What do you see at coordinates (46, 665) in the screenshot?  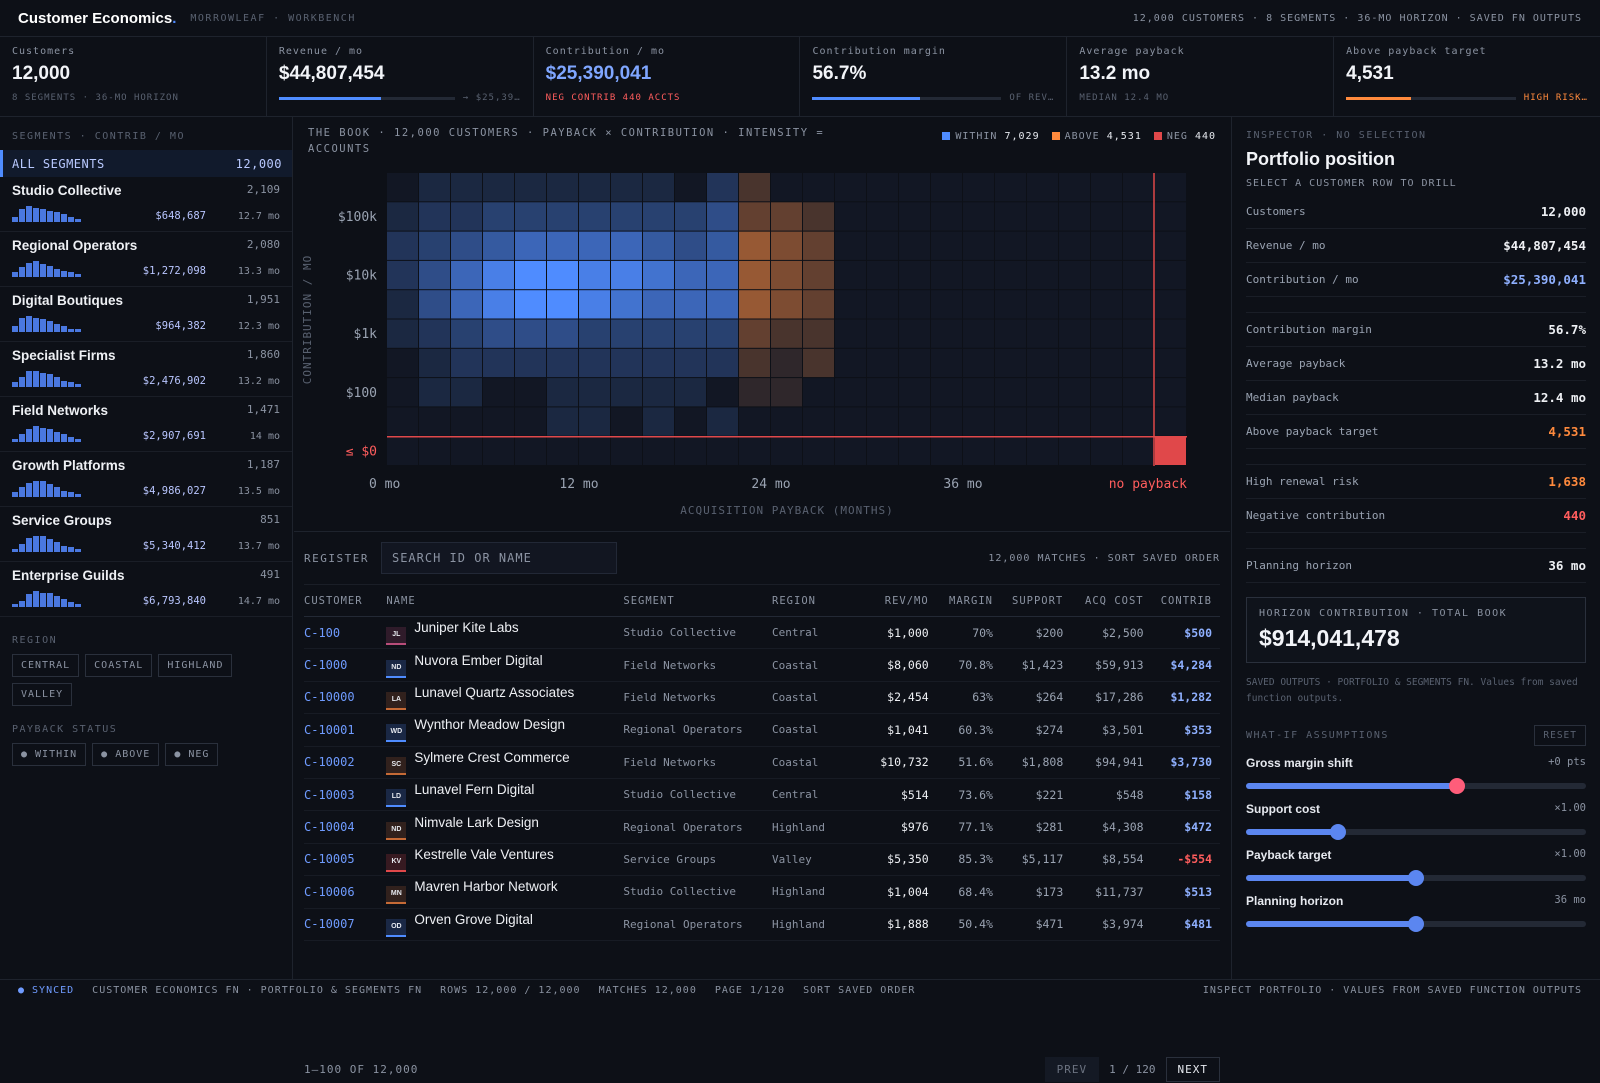 I see `region-chip: CENTRAL` at bounding box center [46, 665].